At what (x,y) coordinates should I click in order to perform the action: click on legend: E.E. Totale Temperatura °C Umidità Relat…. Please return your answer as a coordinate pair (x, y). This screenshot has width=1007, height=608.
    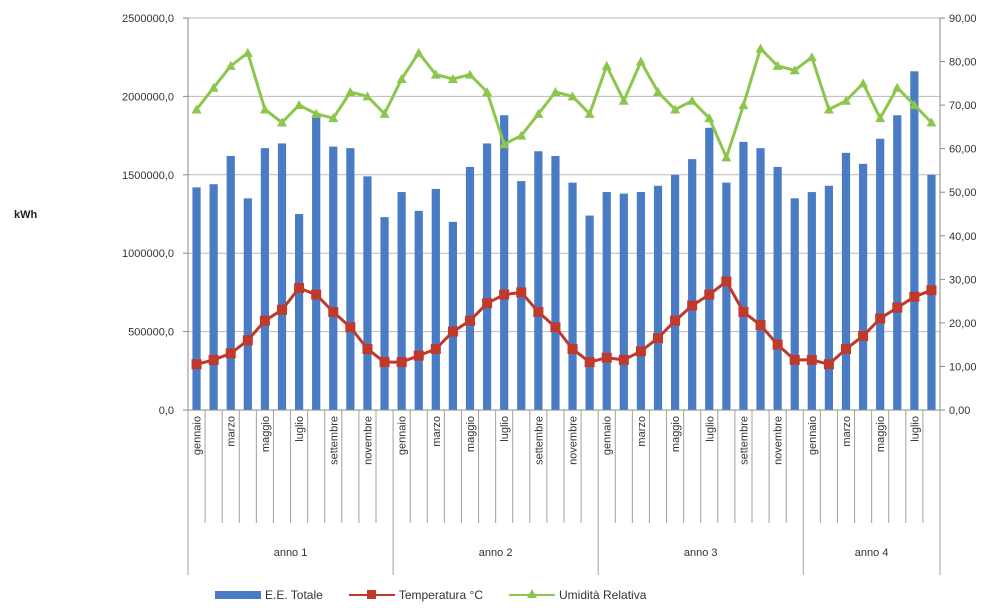
    Looking at the image, I should click on (430, 595).